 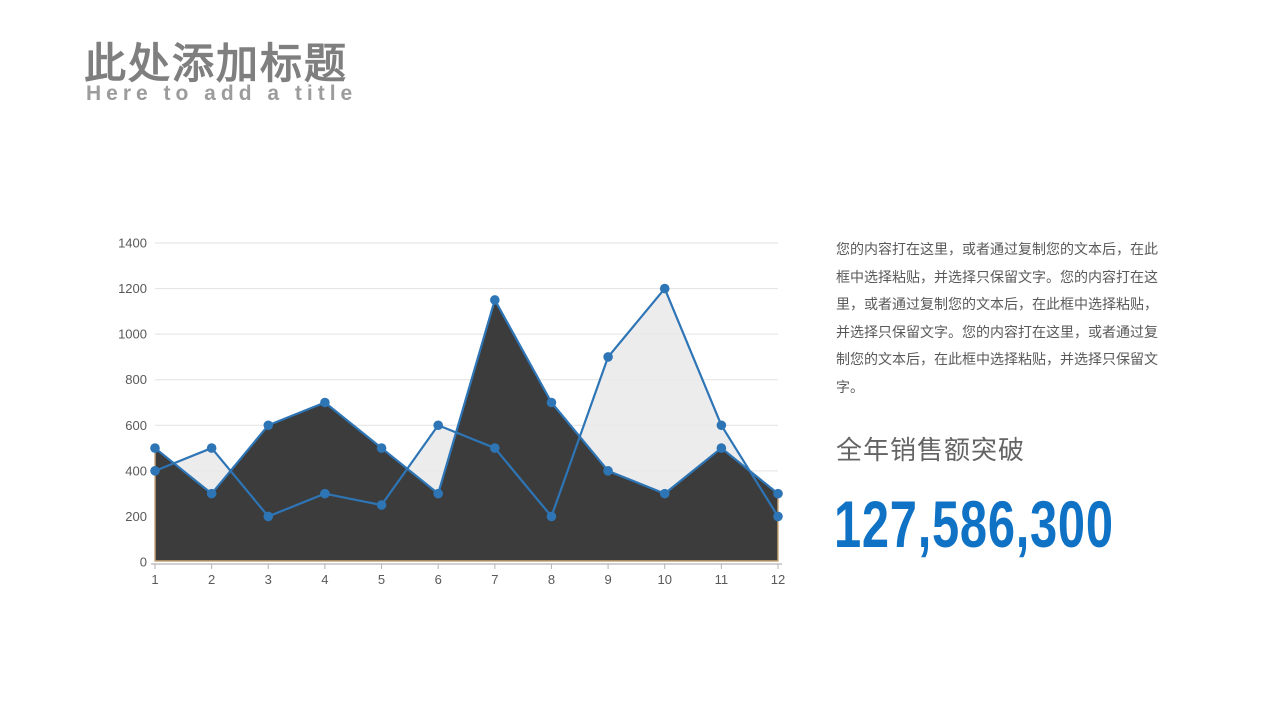 What do you see at coordinates (216, 63) in the screenshot?
I see `page-title: 此处添加标题` at bounding box center [216, 63].